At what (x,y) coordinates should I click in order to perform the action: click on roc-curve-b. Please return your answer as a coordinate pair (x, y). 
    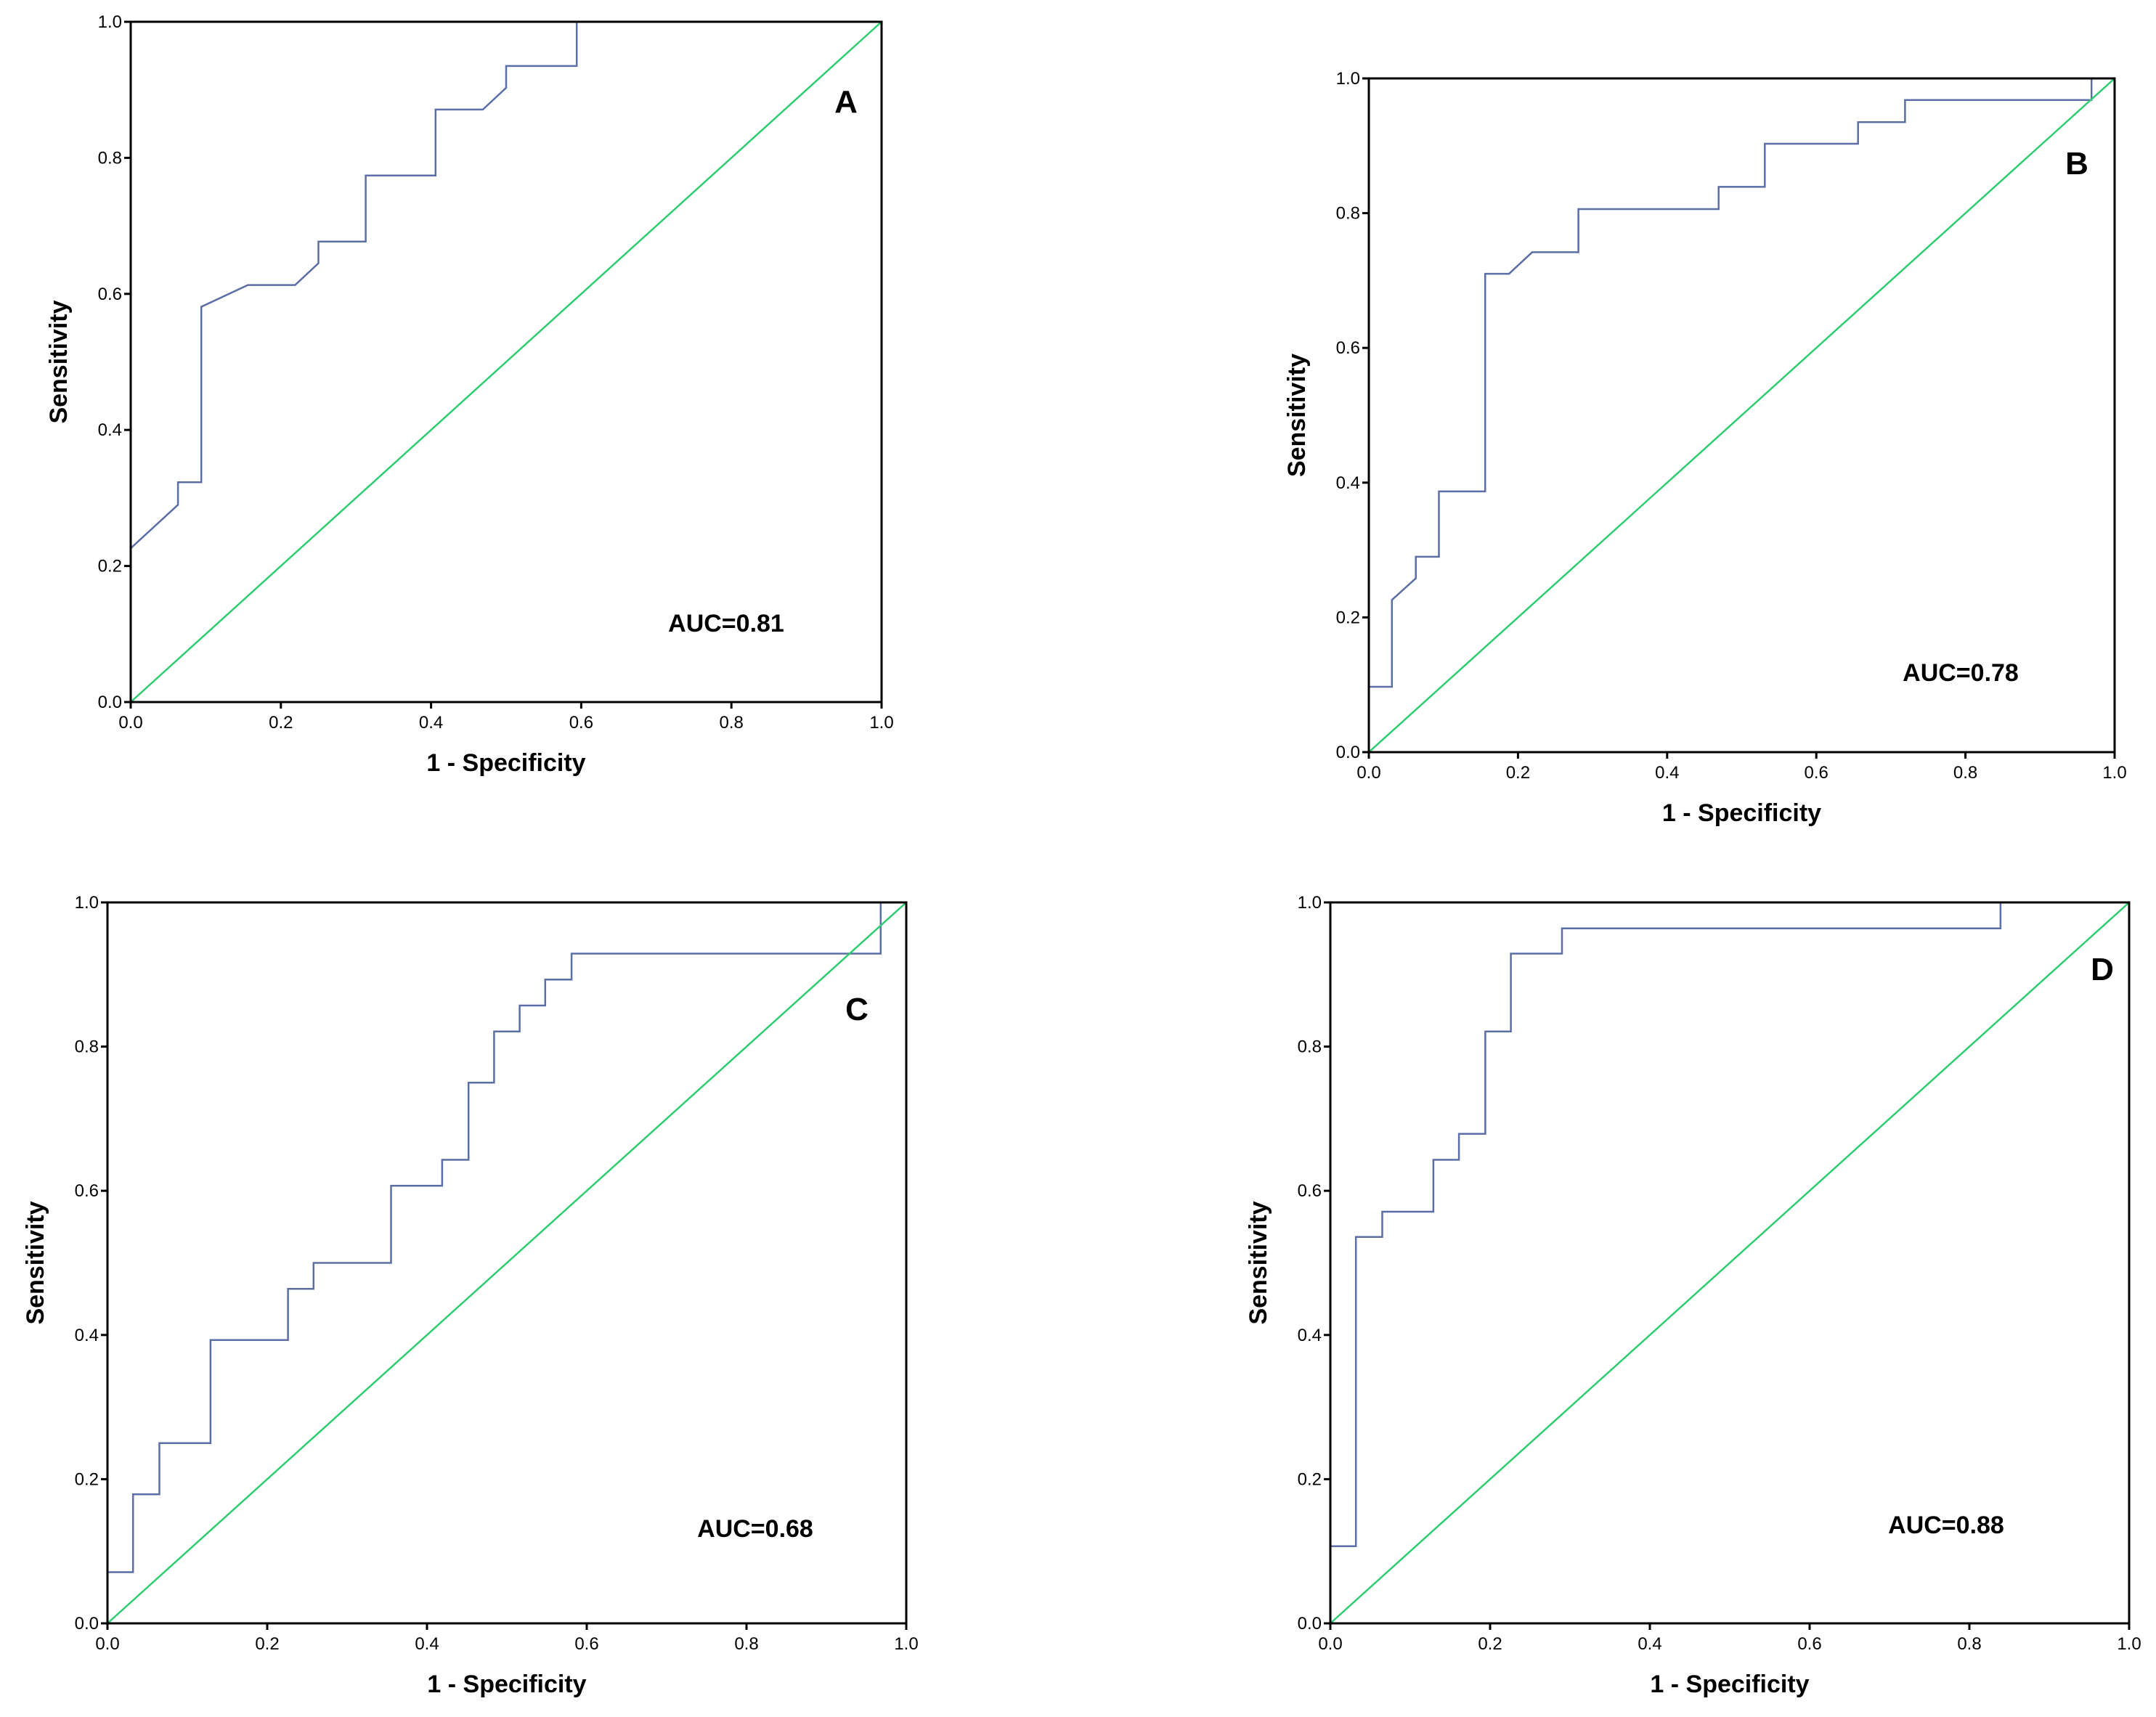
    Looking at the image, I should click on (1741, 414).